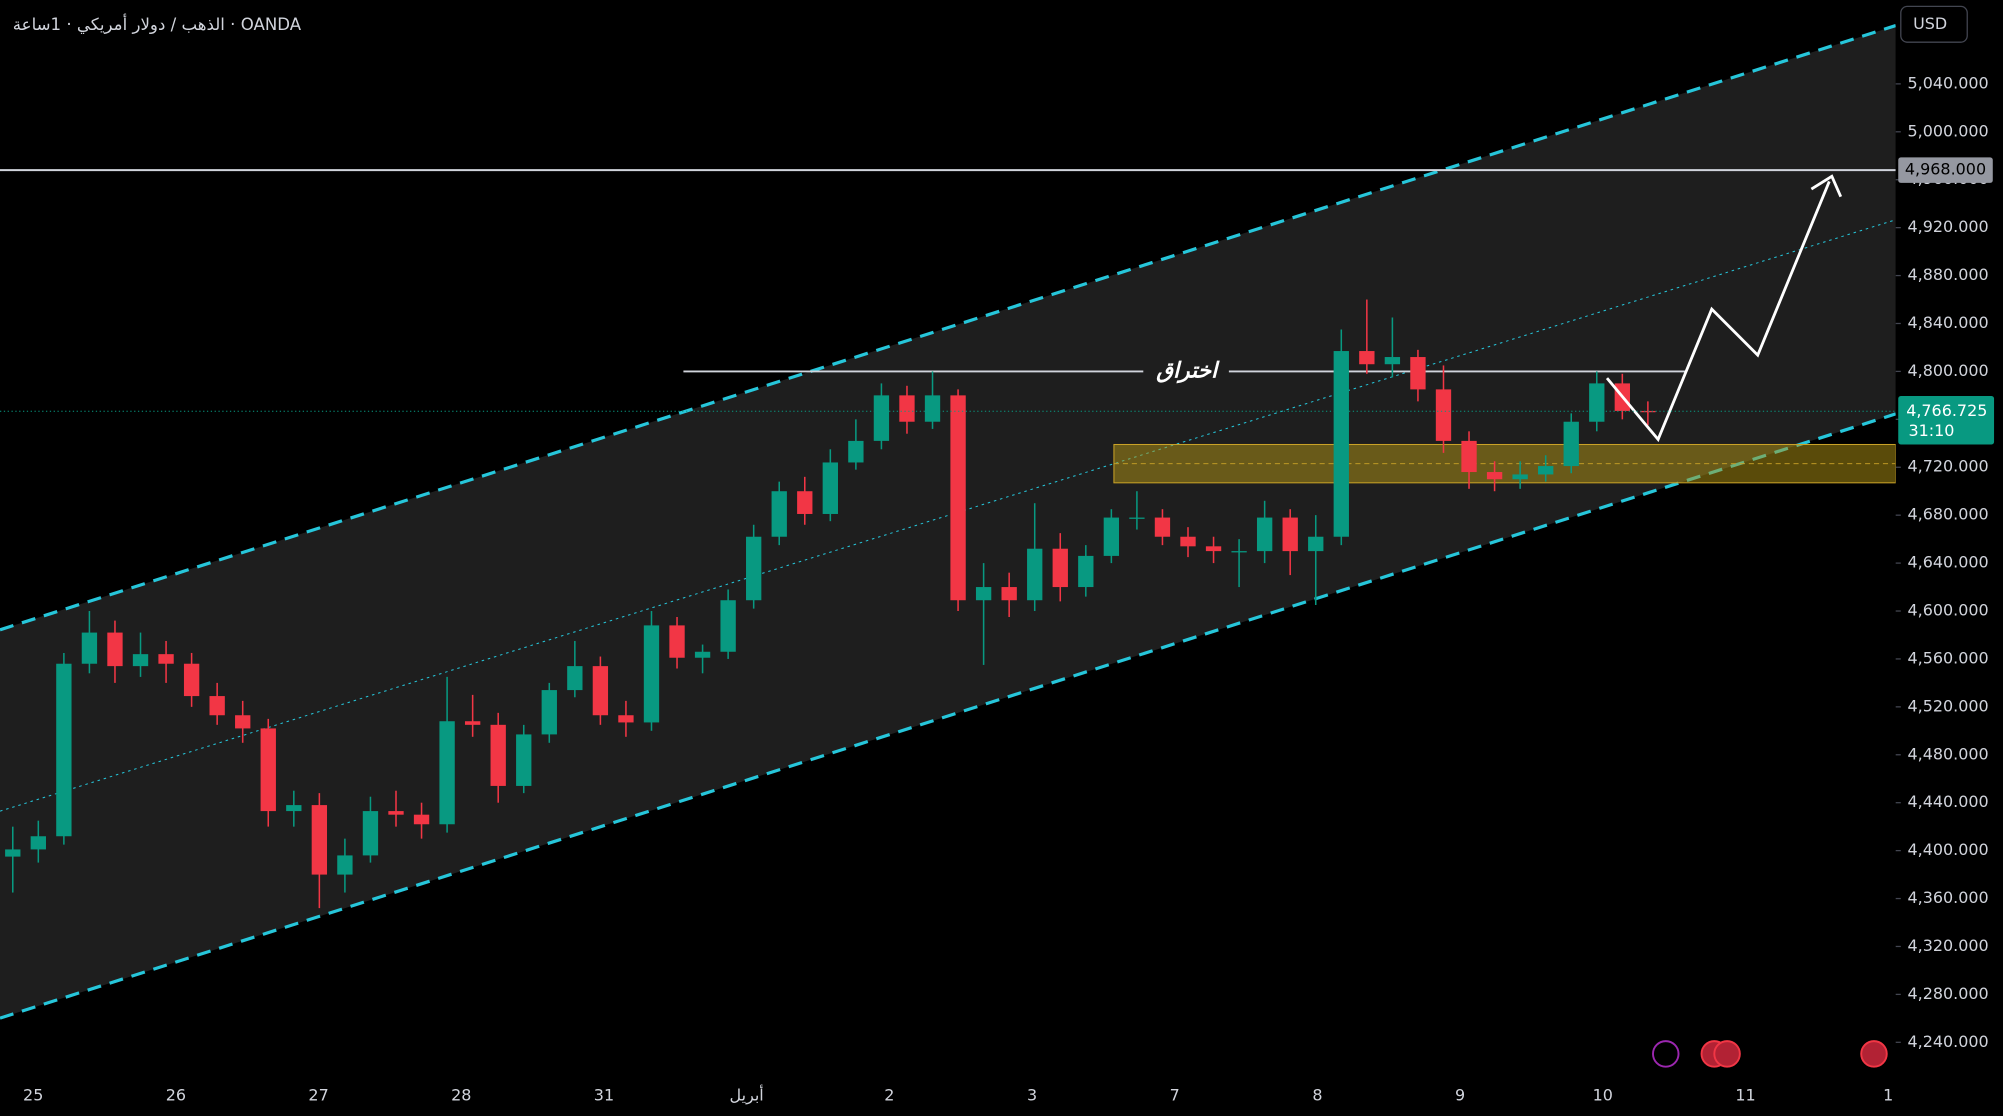  What do you see at coordinates (318, 1095) in the screenshot?
I see `x-tick-label: 27` at bounding box center [318, 1095].